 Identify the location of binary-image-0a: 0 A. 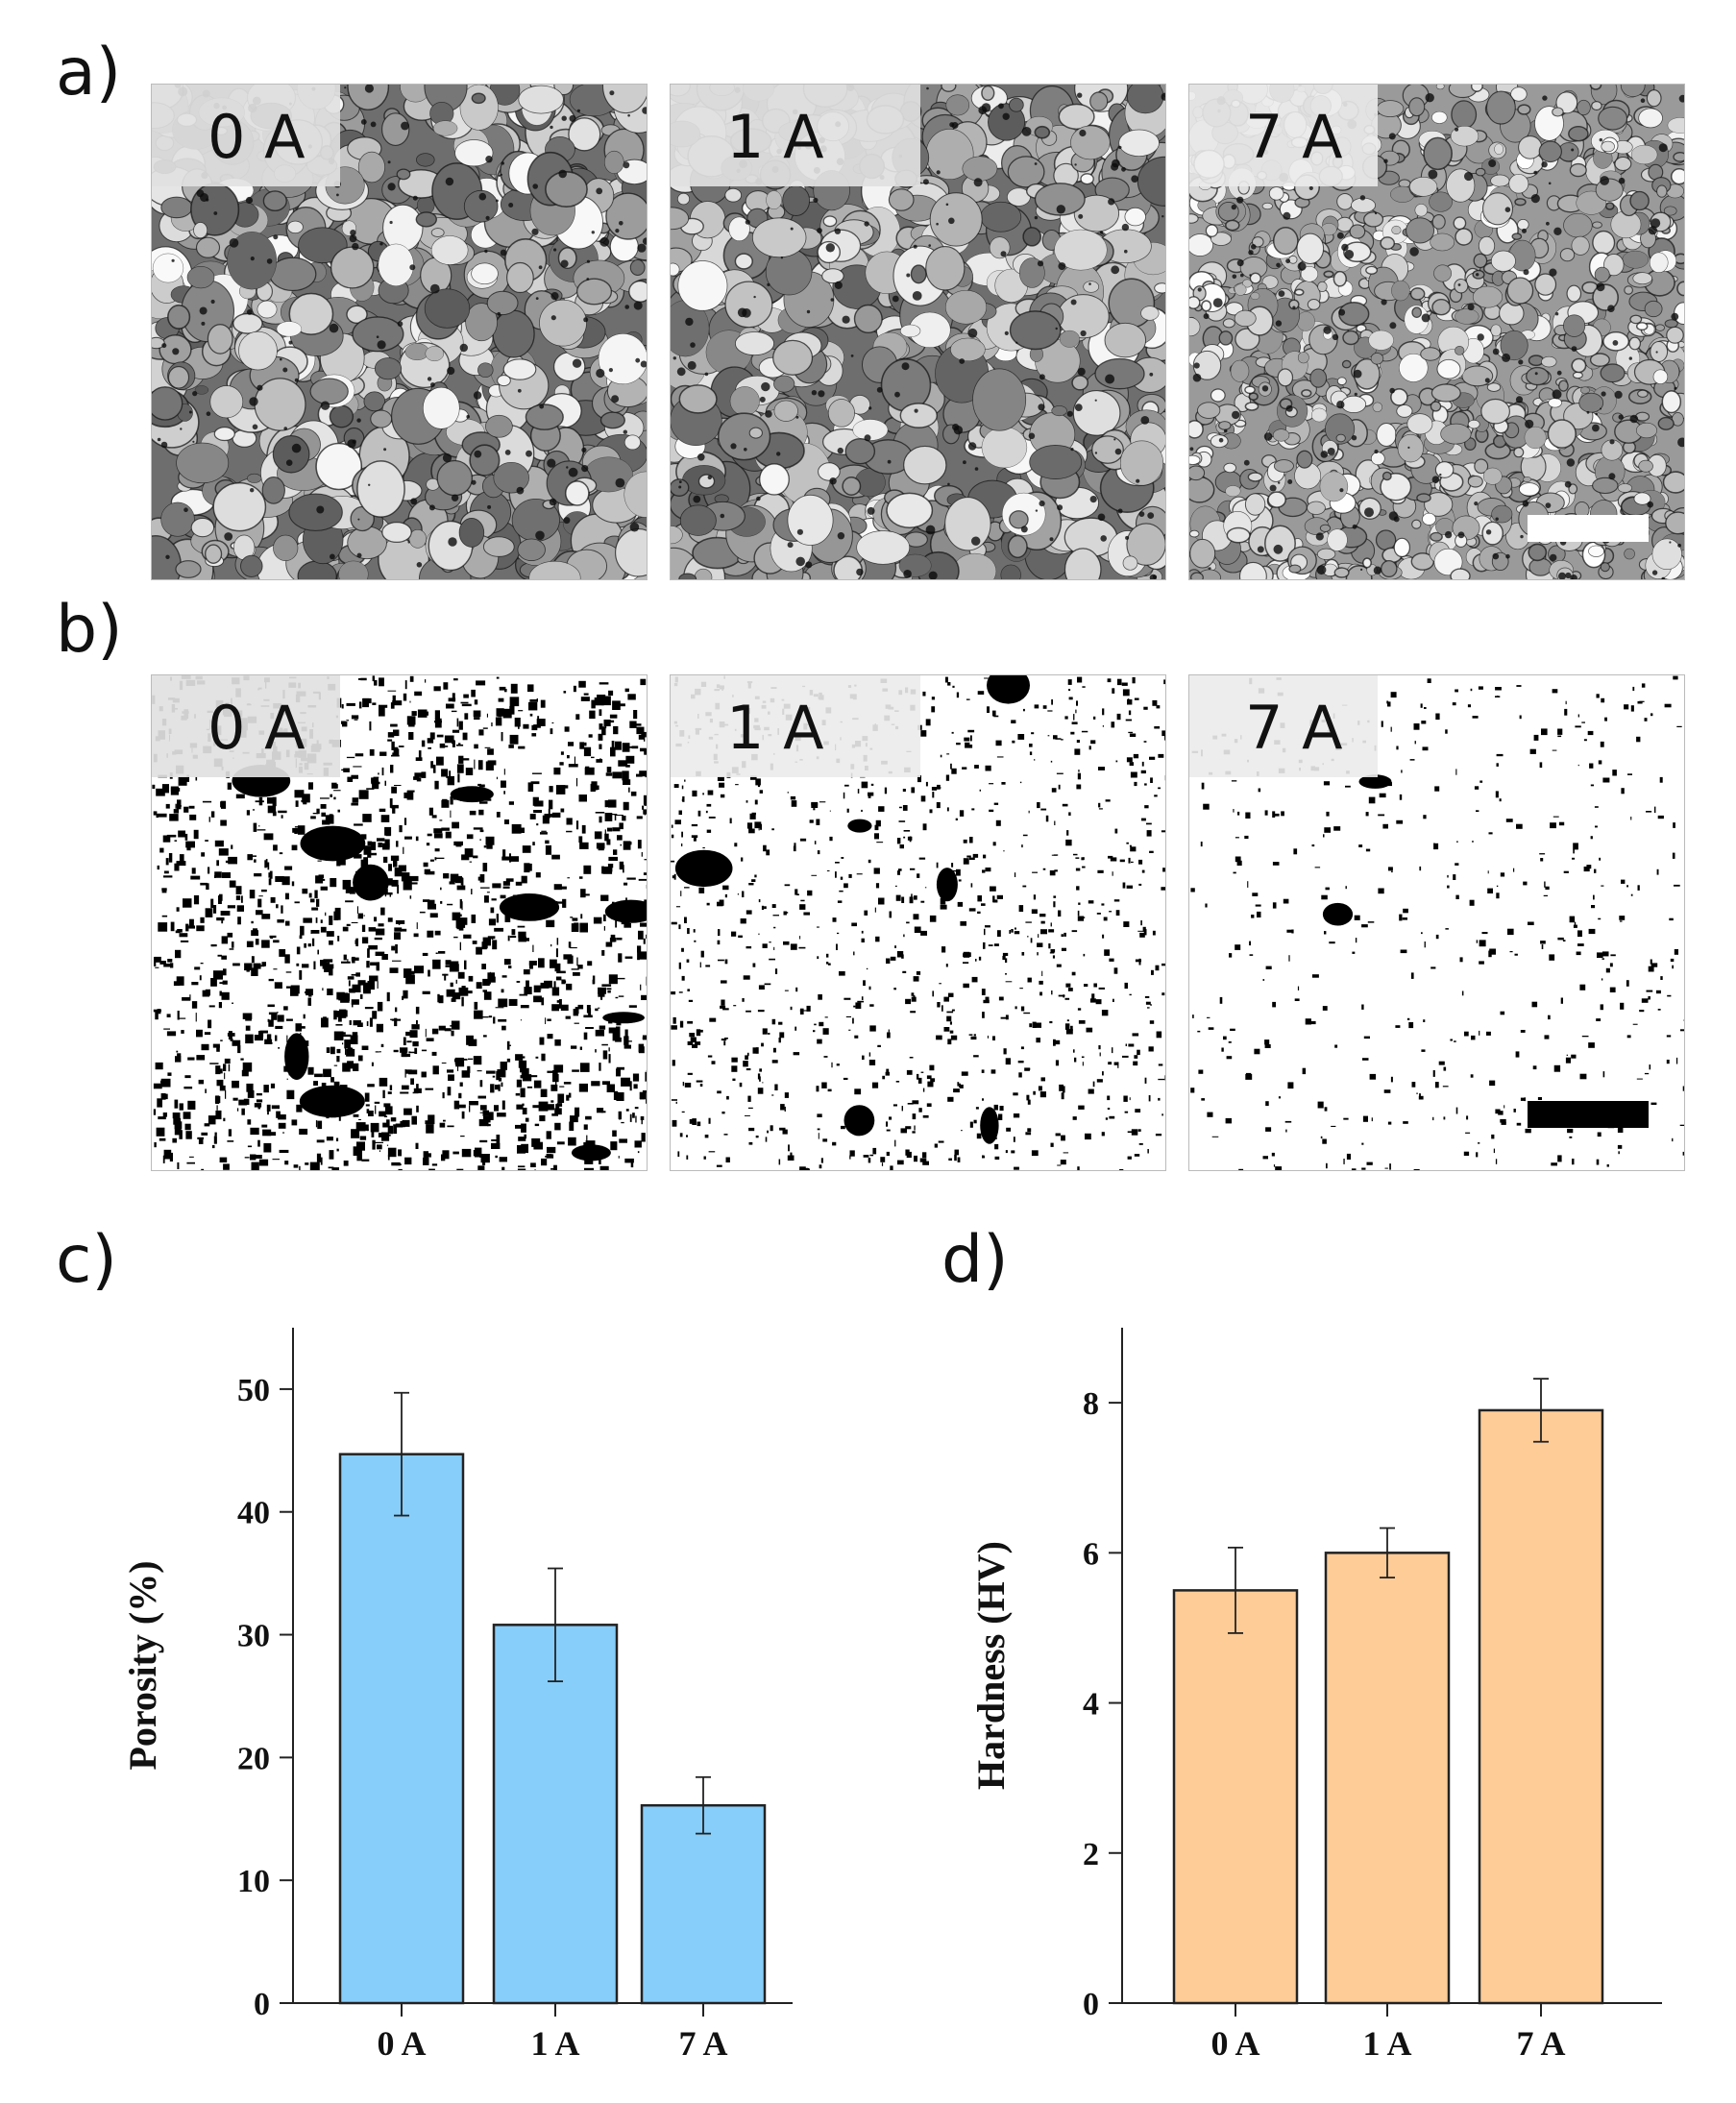
(399, 922).